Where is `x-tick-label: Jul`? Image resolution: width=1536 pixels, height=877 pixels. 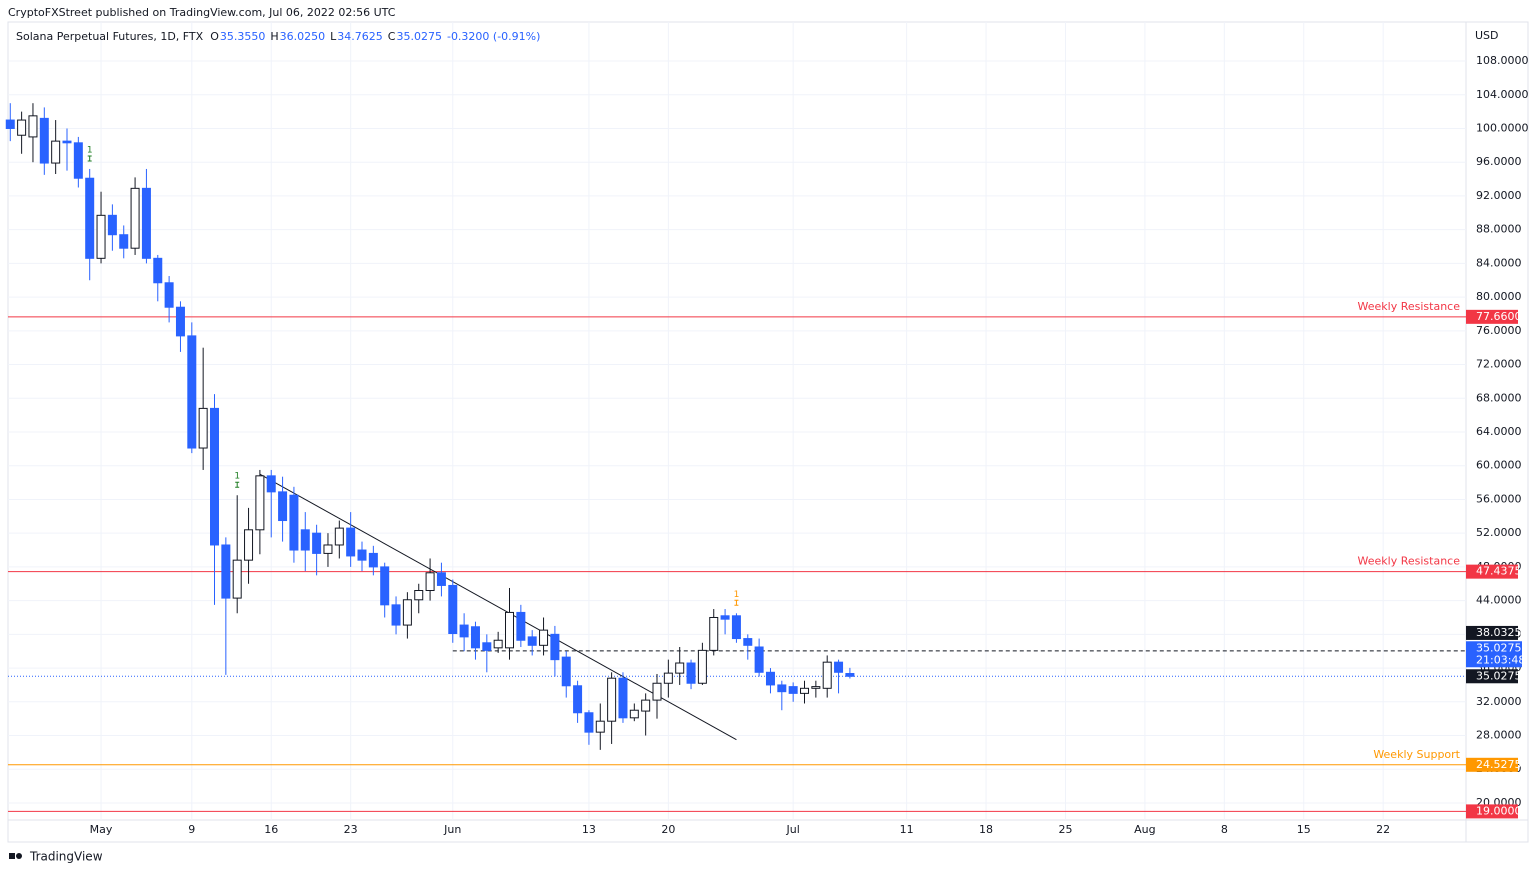 x-tick-label: Jul is located at coordinates (793, 829).